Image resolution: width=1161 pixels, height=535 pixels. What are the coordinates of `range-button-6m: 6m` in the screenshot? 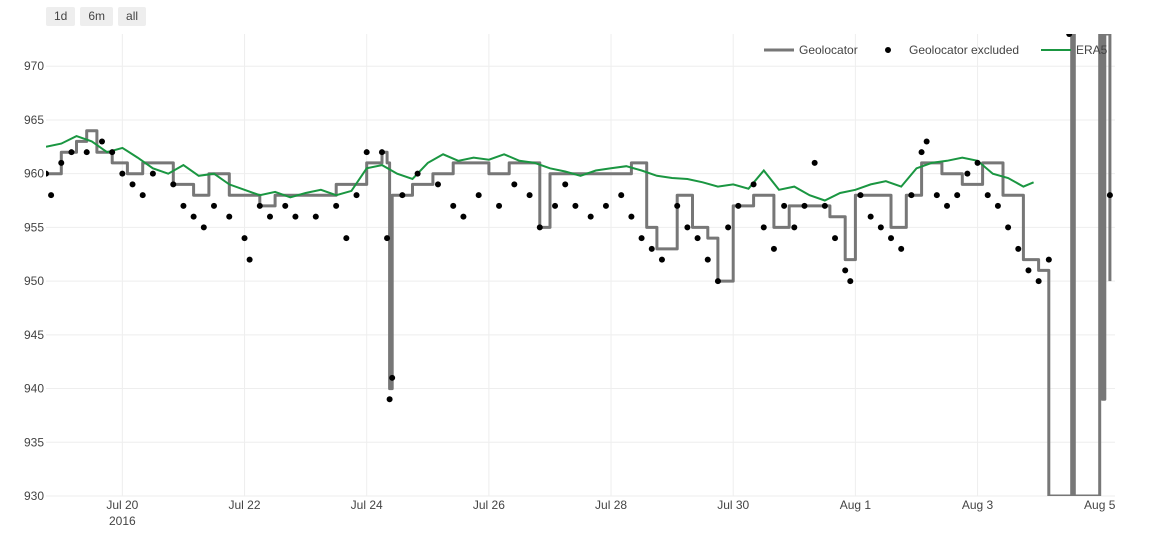 It's located at (97, 16).